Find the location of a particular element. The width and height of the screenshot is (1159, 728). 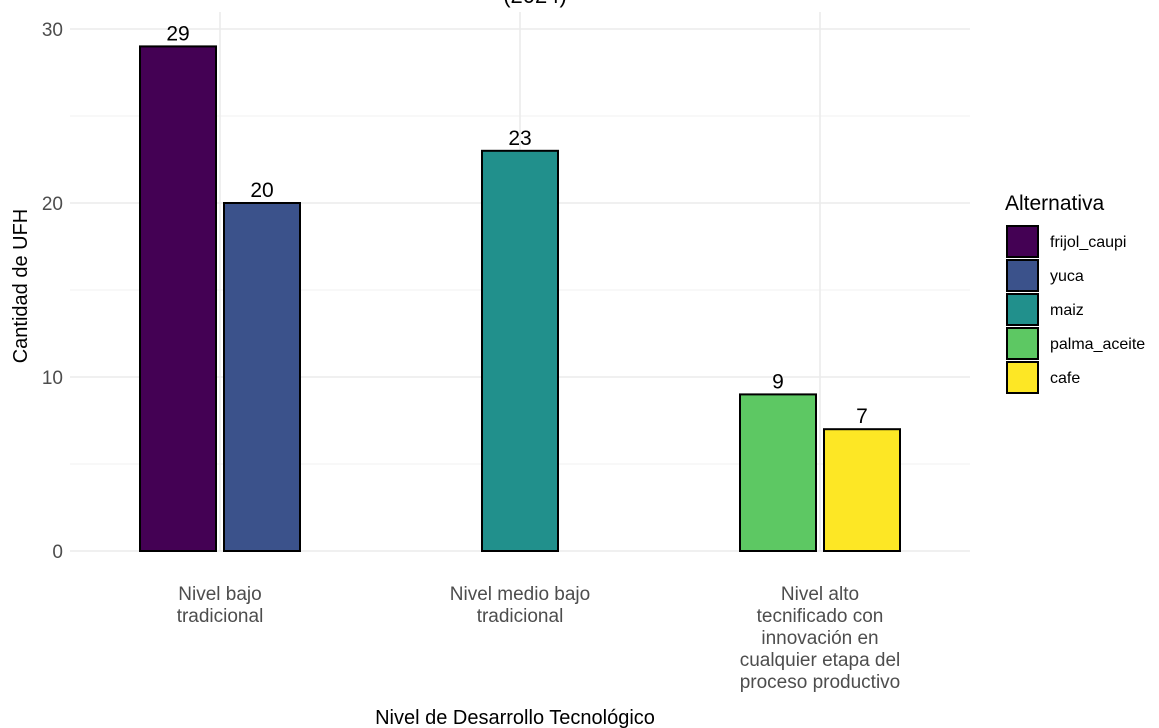

x-tick-label-line: proceso productivo is located at coordinates (820, 682).